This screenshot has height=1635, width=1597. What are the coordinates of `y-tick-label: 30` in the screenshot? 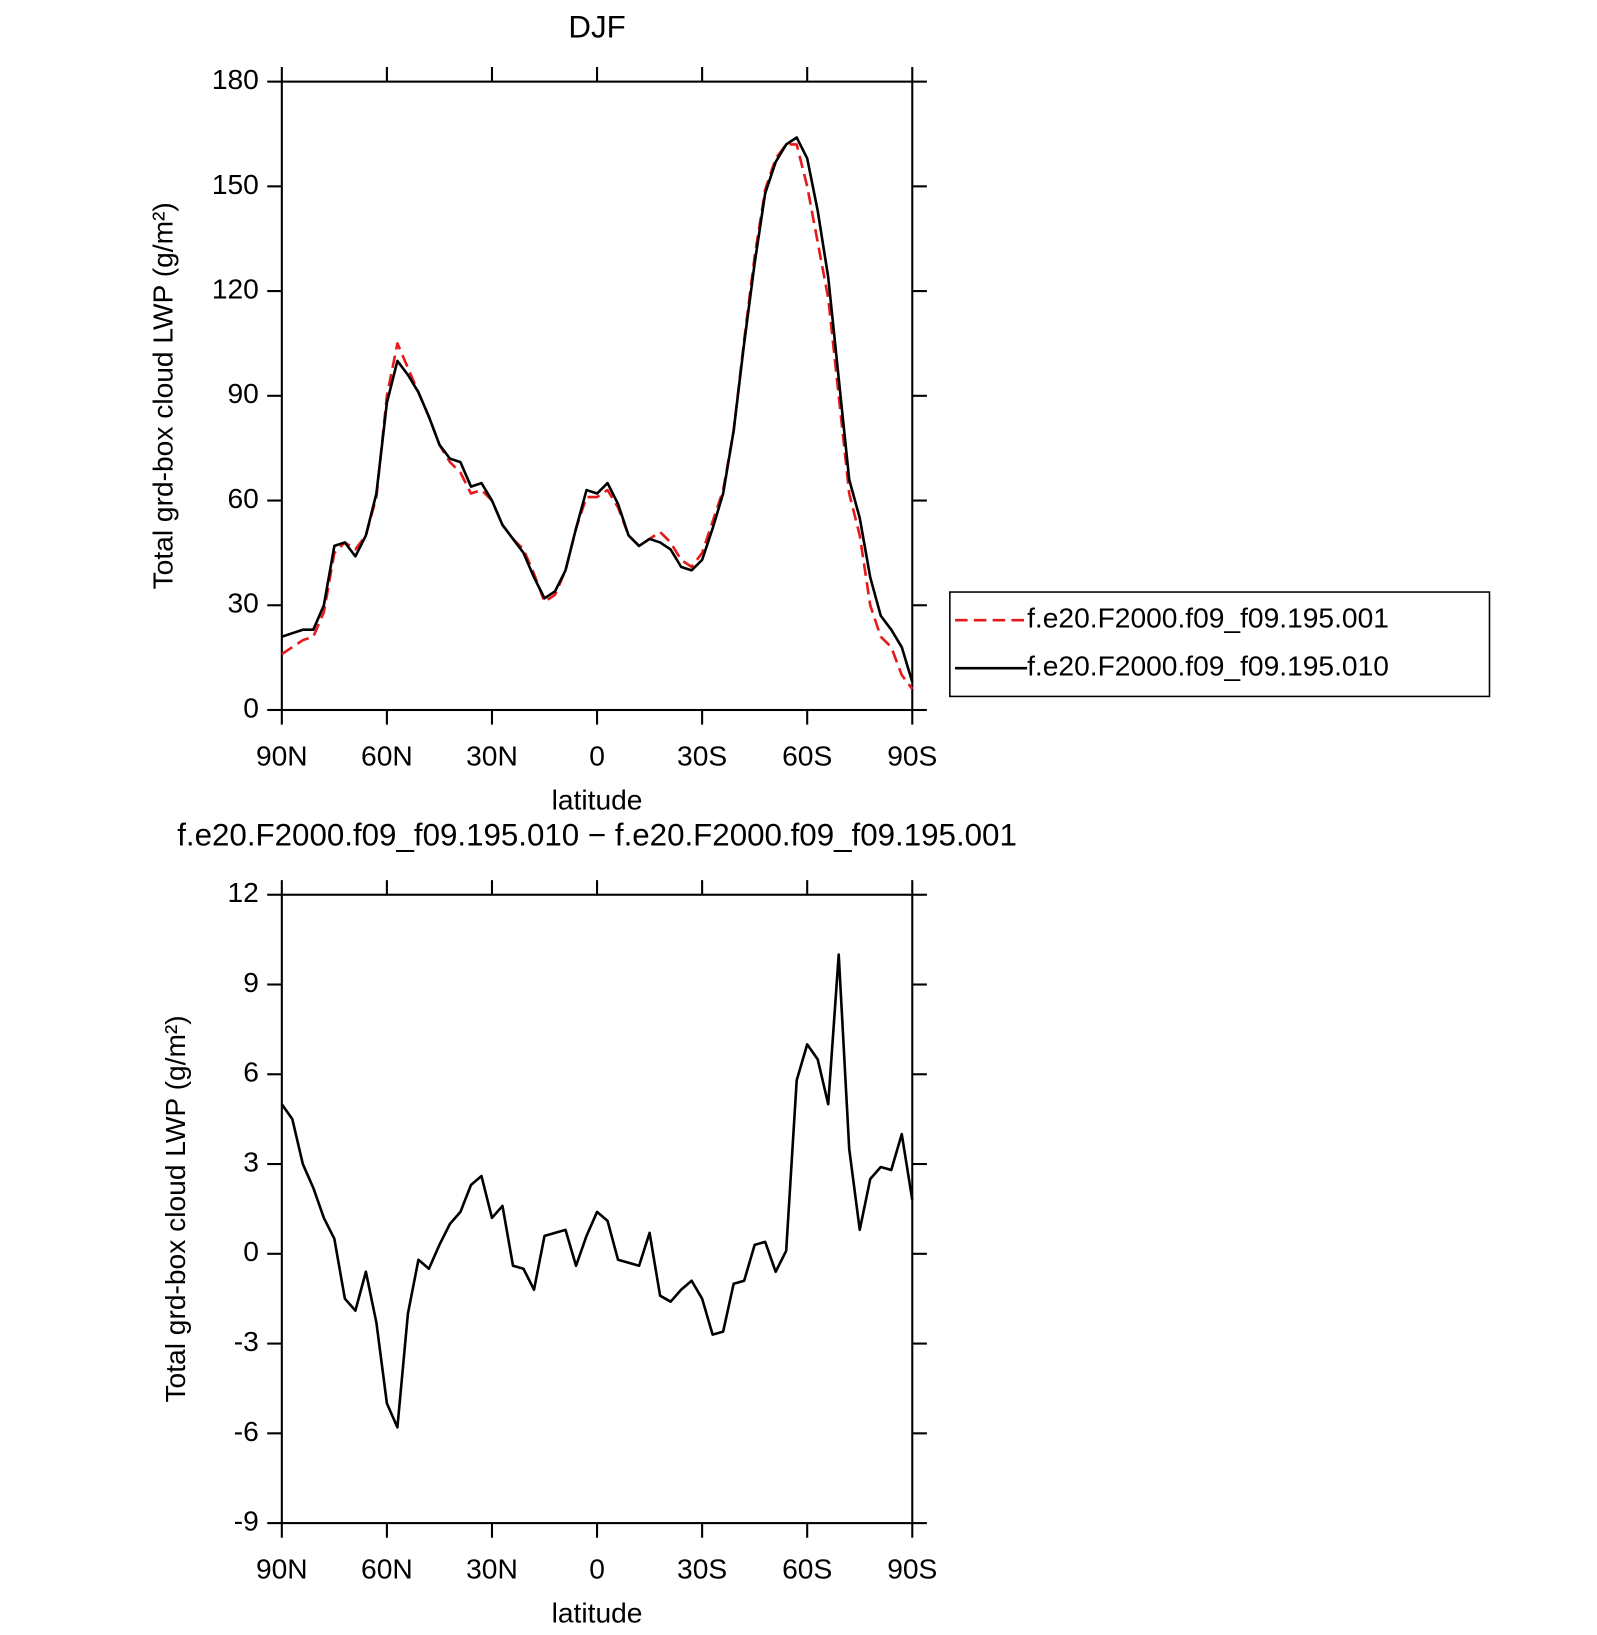 It's located at (243, 603).